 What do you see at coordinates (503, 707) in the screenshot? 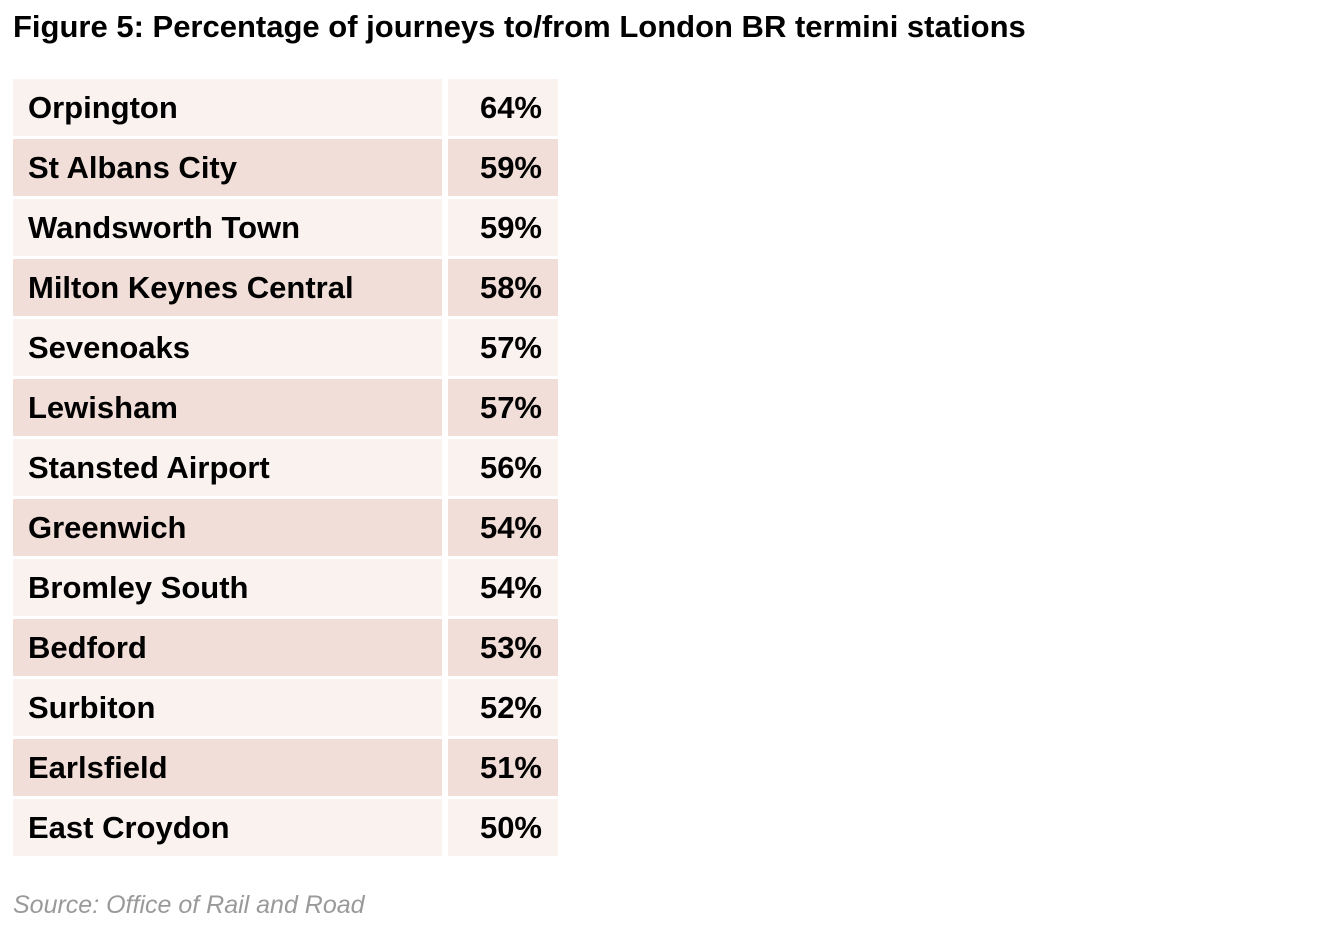
I see `station-percentage: 52%` at bounding box center [503, 707].